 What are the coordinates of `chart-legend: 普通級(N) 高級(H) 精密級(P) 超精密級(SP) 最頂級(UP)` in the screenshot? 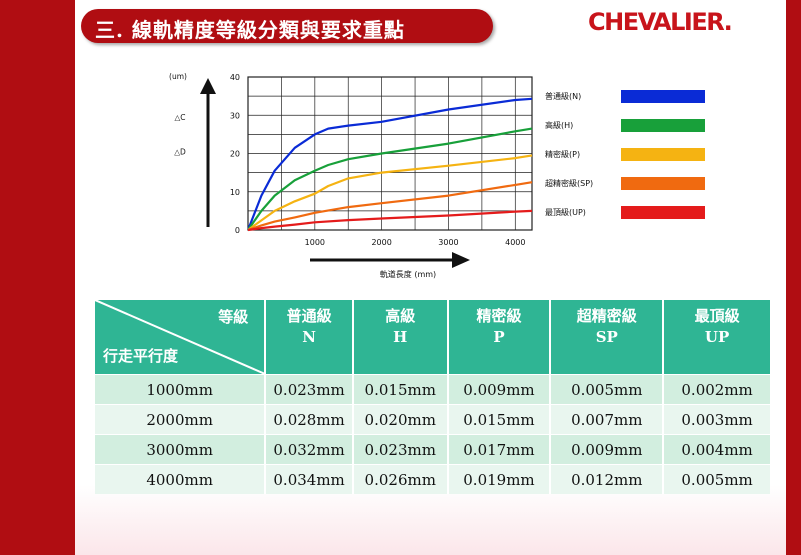 It's located at (625, 154).